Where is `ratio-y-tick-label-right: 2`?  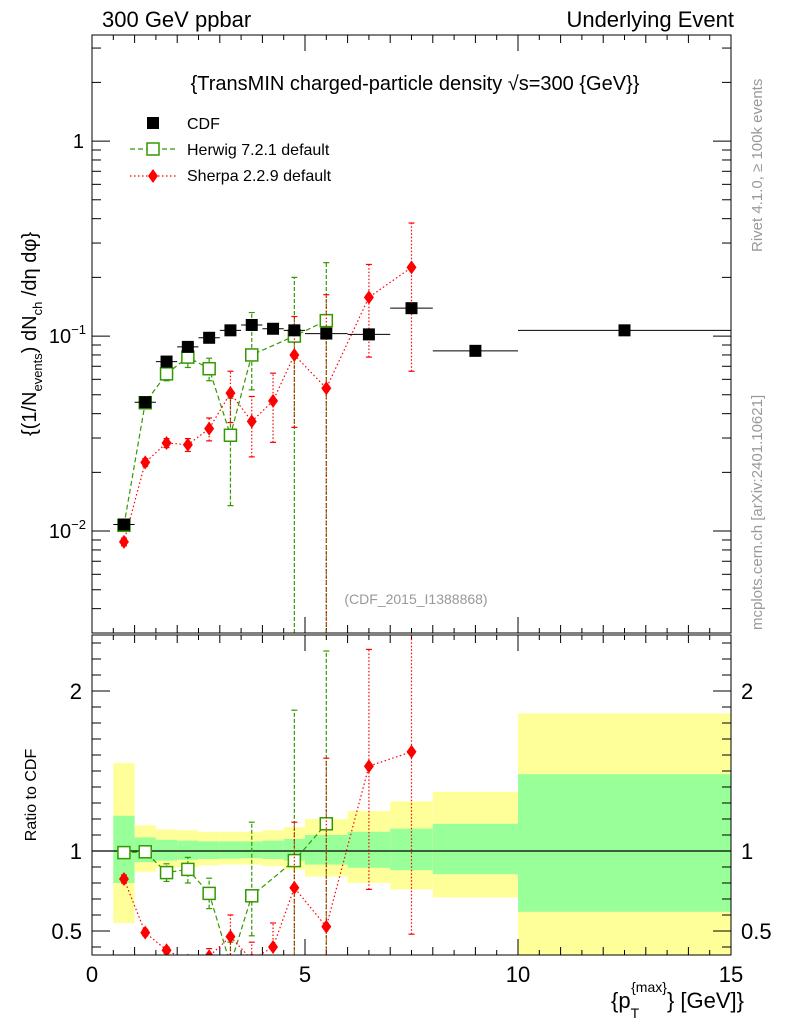 ratio-y-tick-label-right: 2 is located at coordinates (747, 691).